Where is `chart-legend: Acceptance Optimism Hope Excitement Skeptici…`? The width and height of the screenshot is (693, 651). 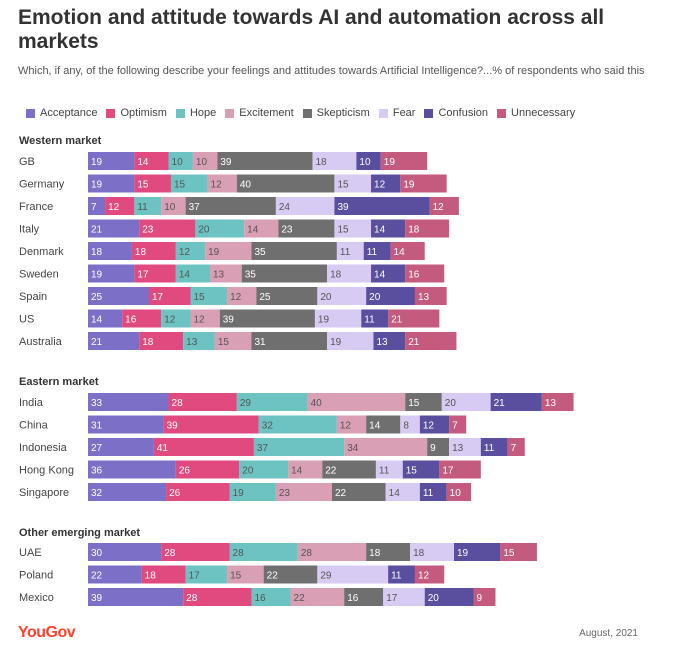
chart-legend: Acceptance Optimism Hope Excitement Skeptici… is located at coordinates (305, 113).